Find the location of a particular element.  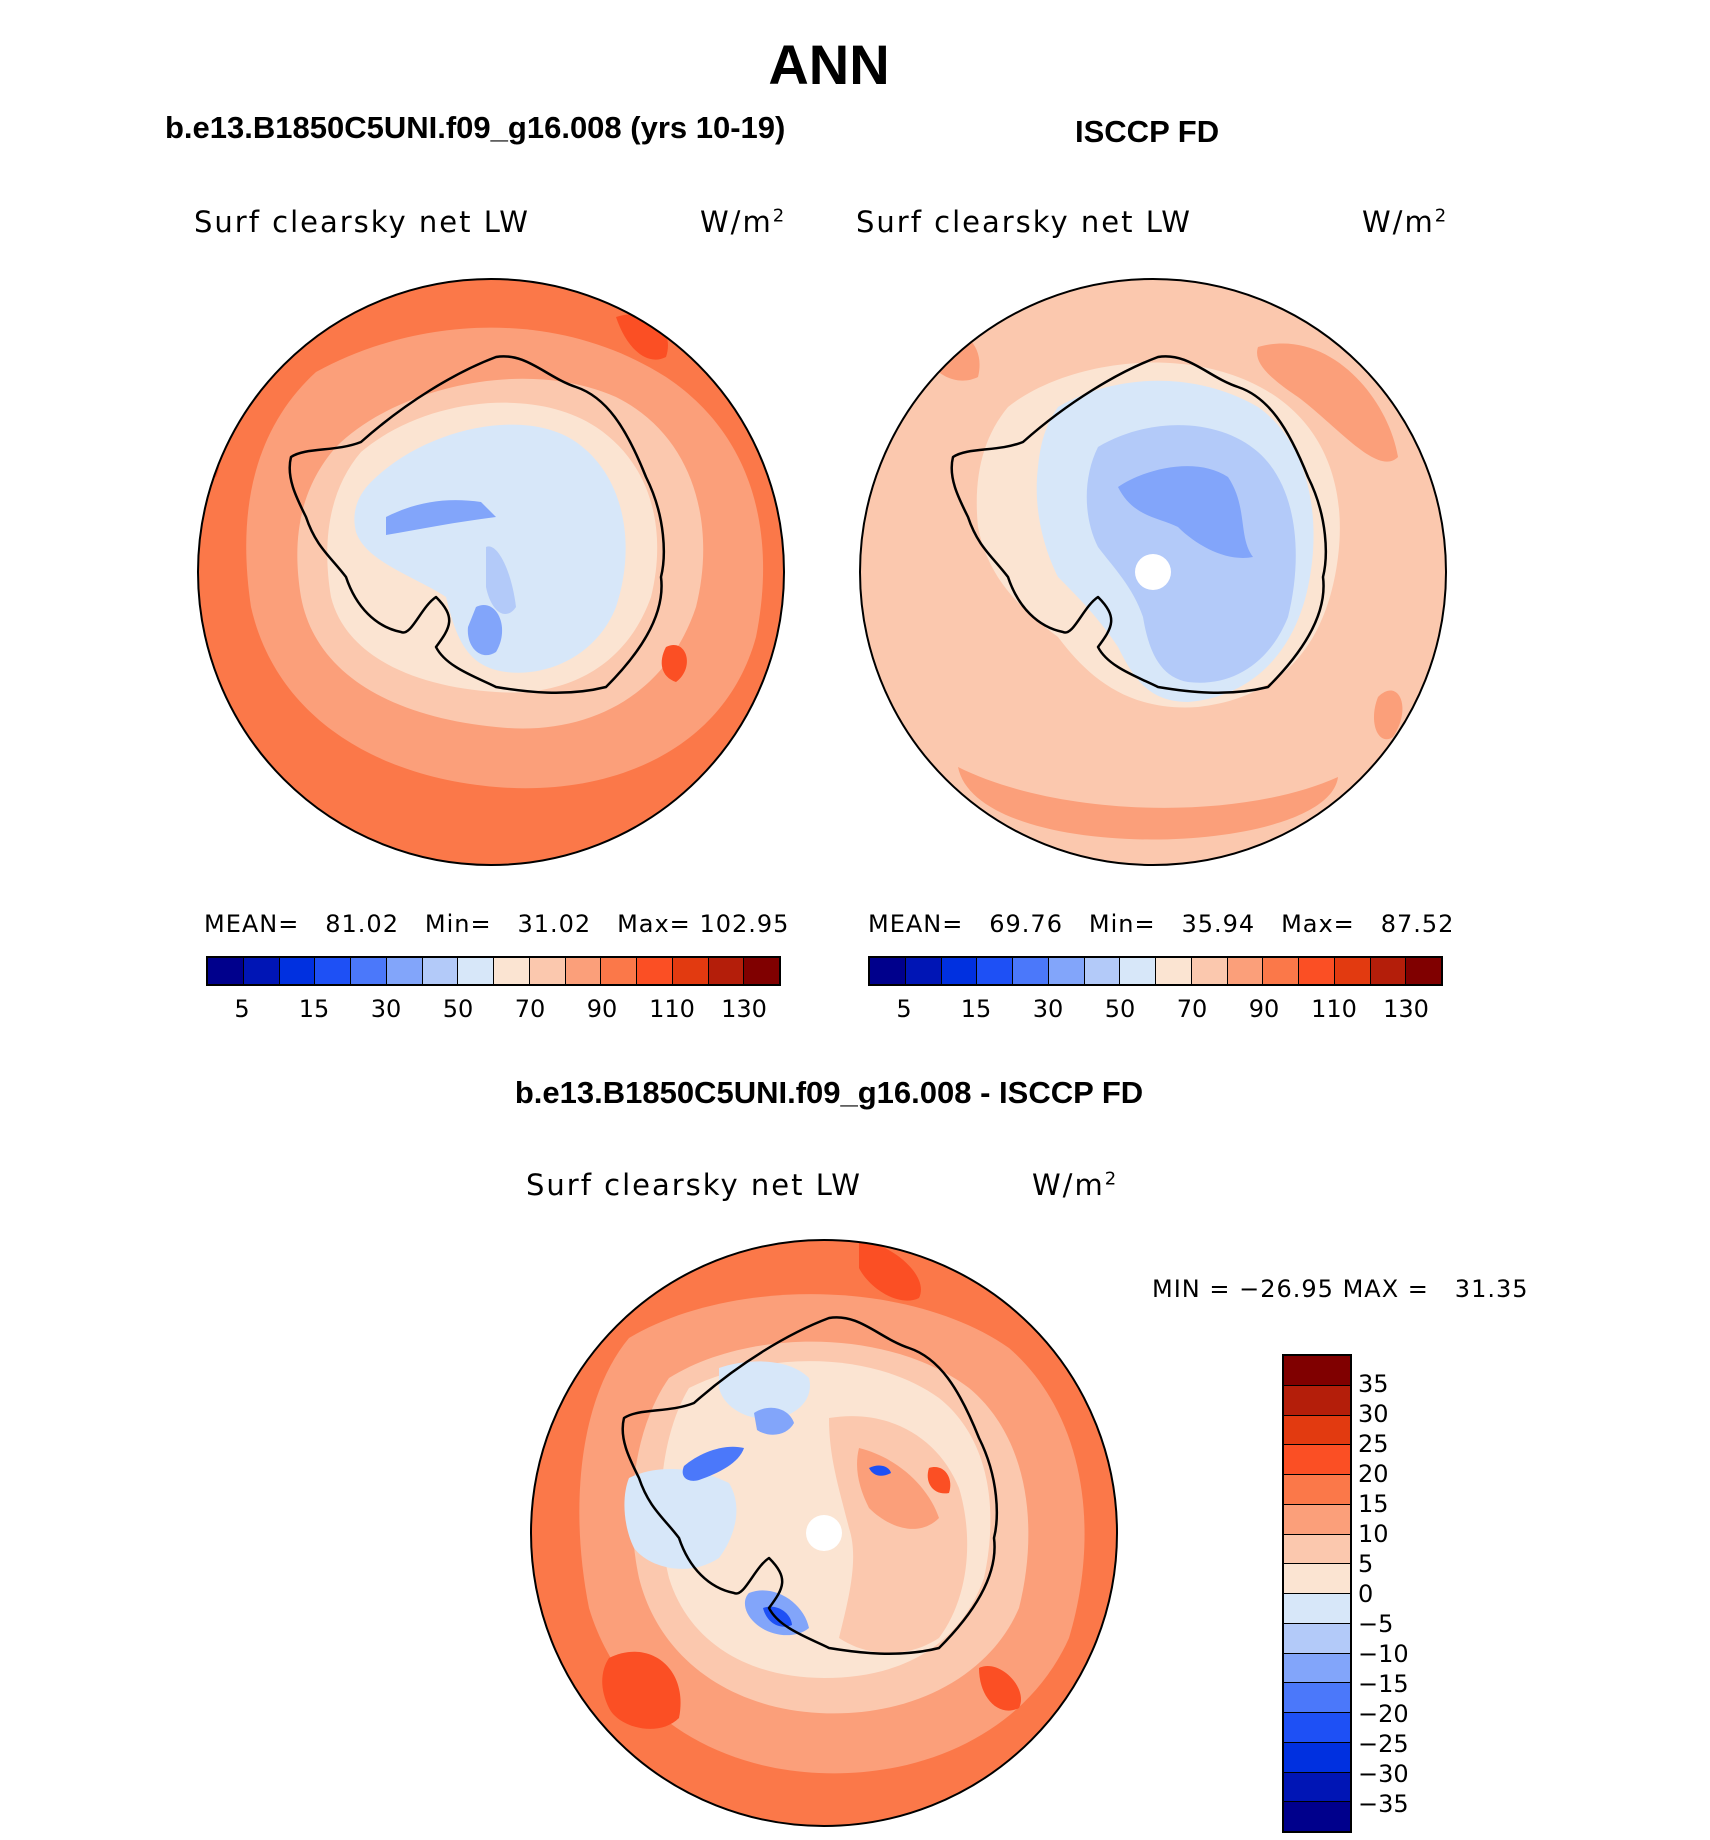

diff-tick: 0 is located at coordinates (1366, 1594).